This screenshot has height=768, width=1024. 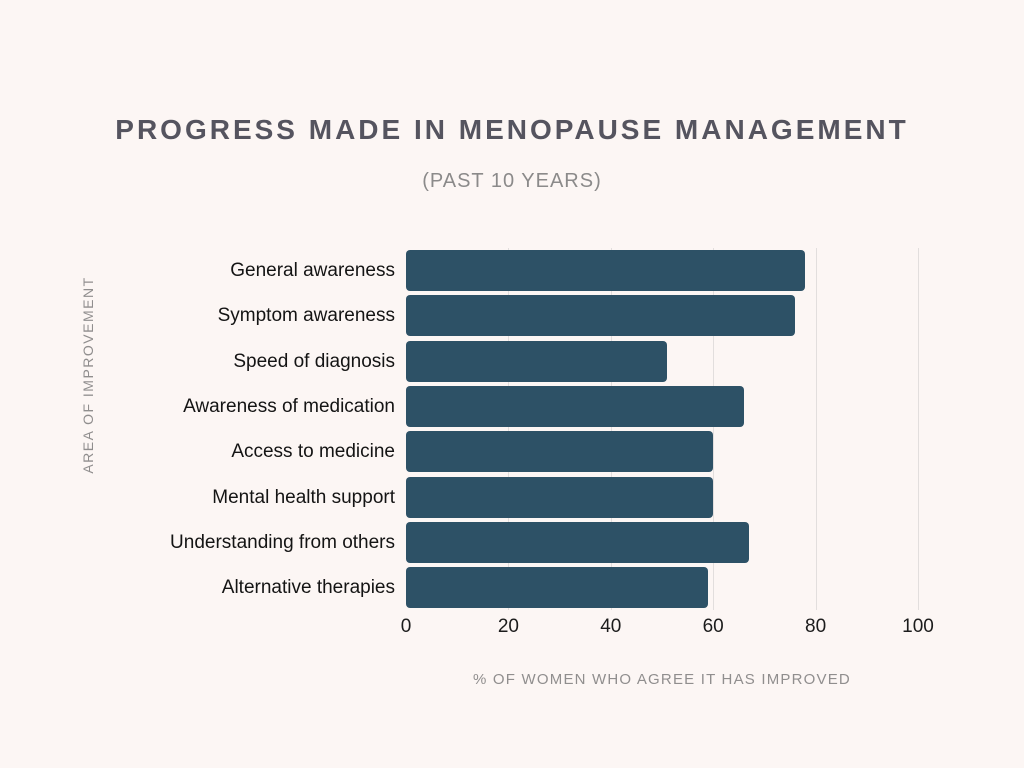 What do you see at coordinates (512, 181) in the screenshot?
I see `chart-subtitle: (PAST 10 YEARS)` at bounding box center [512, 181].